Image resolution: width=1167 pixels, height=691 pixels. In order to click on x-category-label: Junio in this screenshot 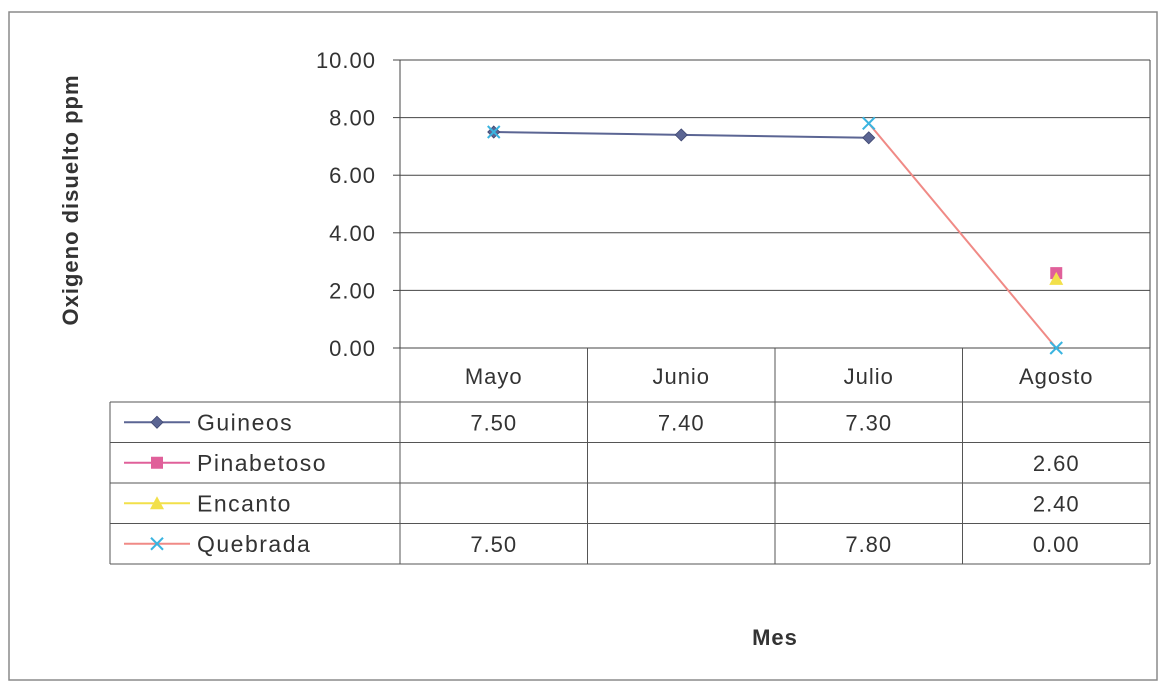, I will do `click(681, 376)`.